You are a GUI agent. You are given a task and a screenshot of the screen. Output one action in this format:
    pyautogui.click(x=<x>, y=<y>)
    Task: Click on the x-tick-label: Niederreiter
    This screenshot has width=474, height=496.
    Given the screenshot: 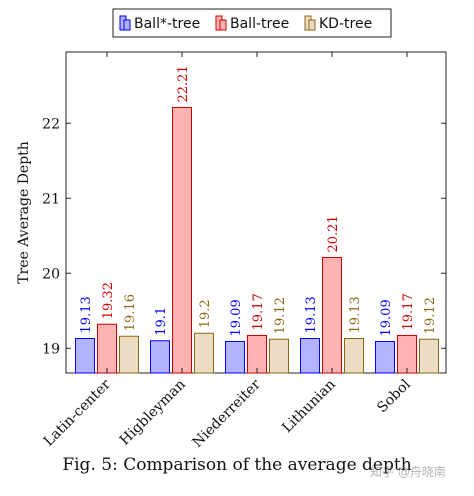 What is the action you would take?
    pyautogui.click(x=227, y=413)
    